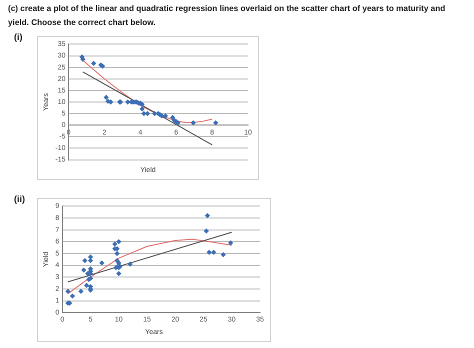 Image resolution: width=474 pixels, height=348 pixels. Describe the element at coordinates (19, 199) in the screenshot. I see `chart-title: (ii)` at that location.